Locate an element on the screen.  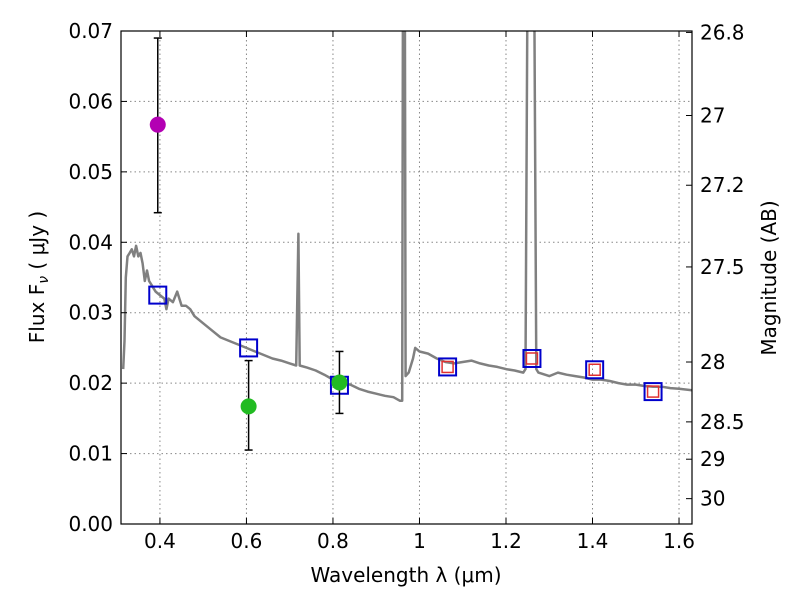
y-tick-label: 0.05 is located at coordinates (90, 172).